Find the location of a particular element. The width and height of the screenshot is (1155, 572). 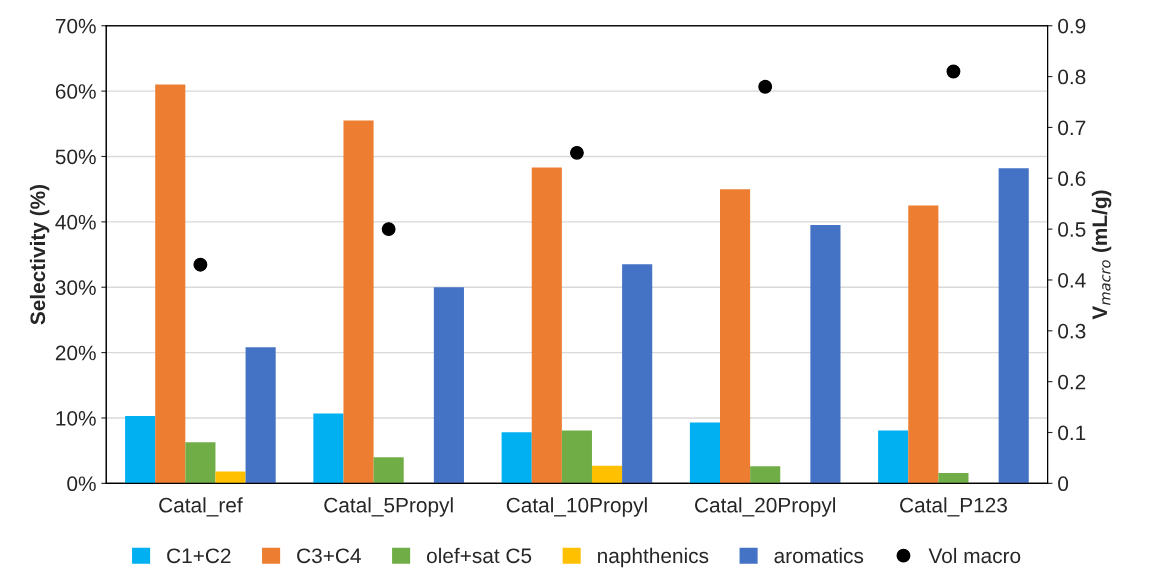

y2-tick-label: 0.5 is located at coordinates (1072, 229).